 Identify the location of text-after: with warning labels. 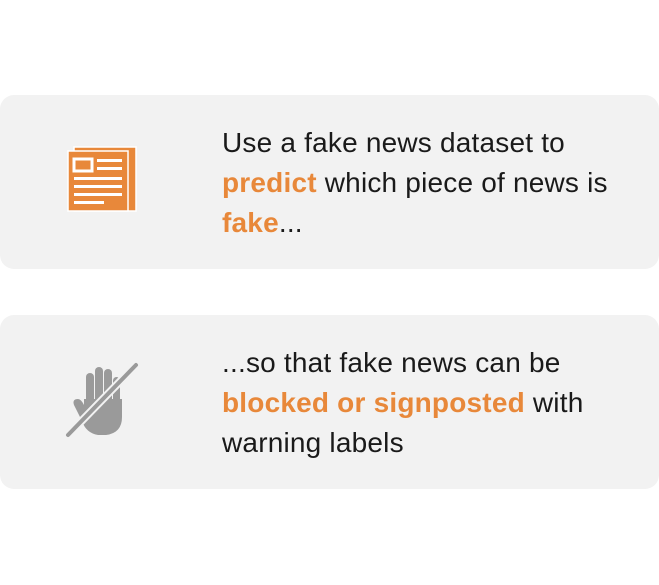
(403, 422).